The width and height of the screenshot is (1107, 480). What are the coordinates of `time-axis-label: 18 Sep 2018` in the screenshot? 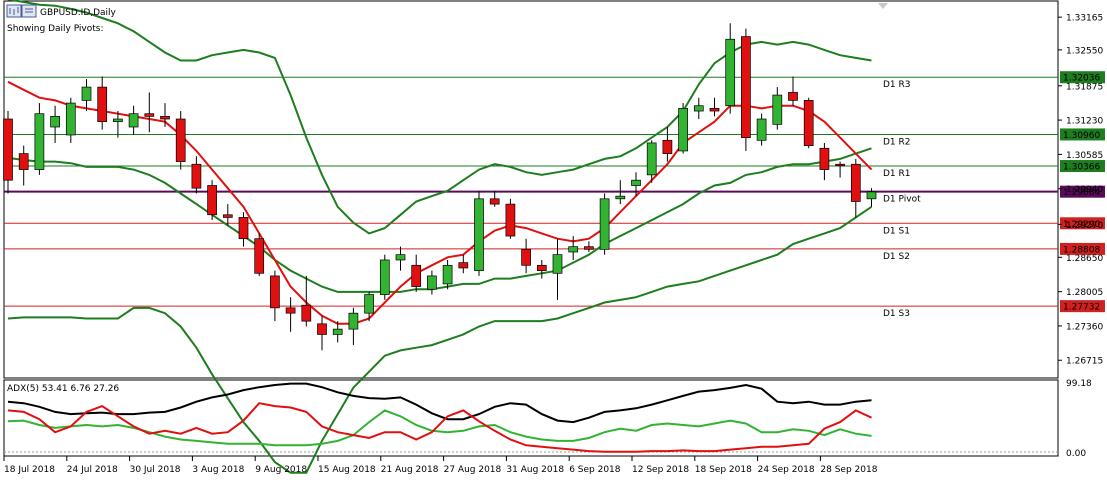 It's located at (723, 470).